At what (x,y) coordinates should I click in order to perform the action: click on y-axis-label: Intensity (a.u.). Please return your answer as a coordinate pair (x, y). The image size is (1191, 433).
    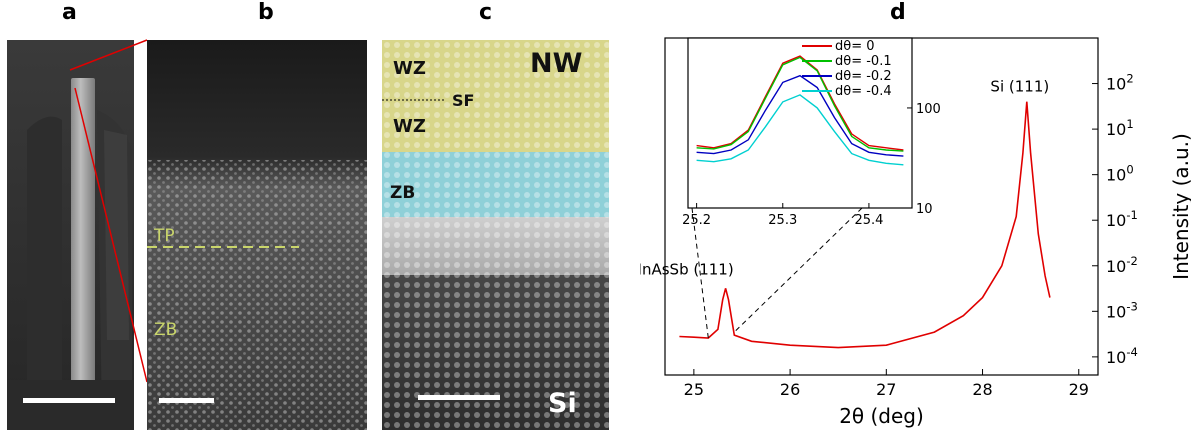
    Looking at the image, I should click on (1180, 206).